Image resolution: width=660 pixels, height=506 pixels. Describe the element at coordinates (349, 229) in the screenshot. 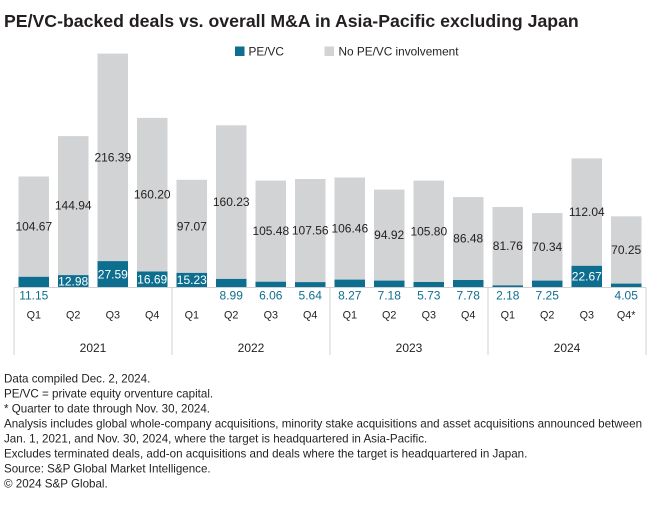

I see `svg-text: 106.46` at that location.